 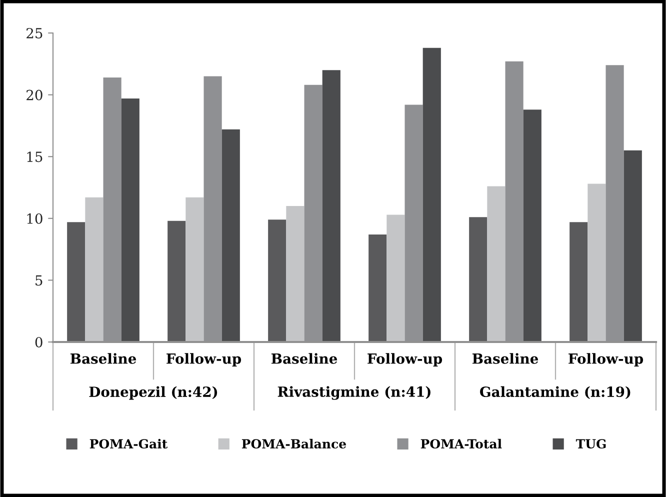 I want to click on y-tick-label: 20, so click(x=34, y=95).